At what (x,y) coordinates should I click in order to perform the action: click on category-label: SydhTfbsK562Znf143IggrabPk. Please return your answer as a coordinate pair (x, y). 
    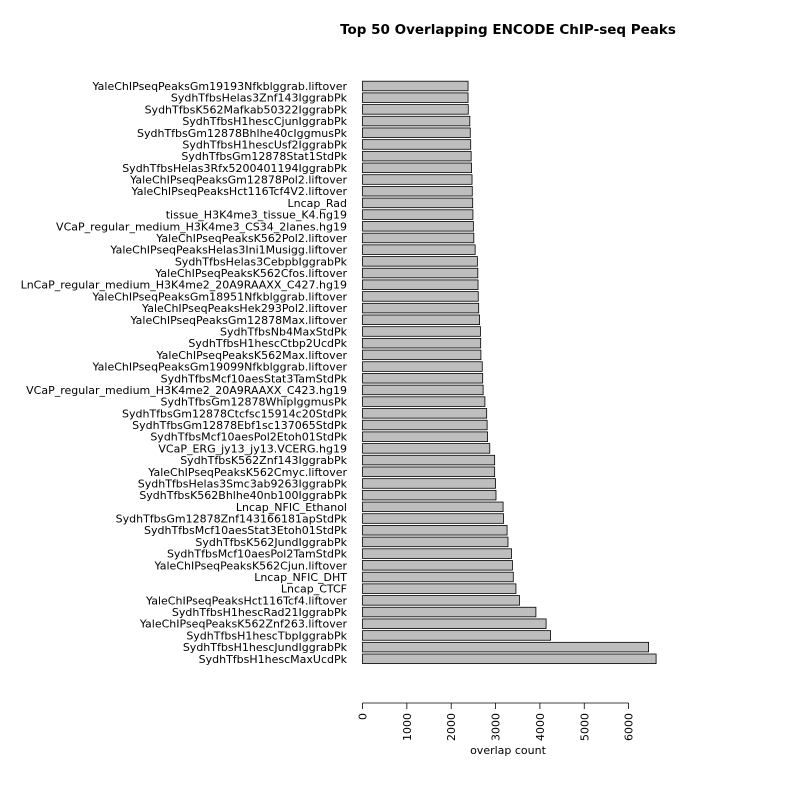
    Looking at the image, I should click on (263, 460).